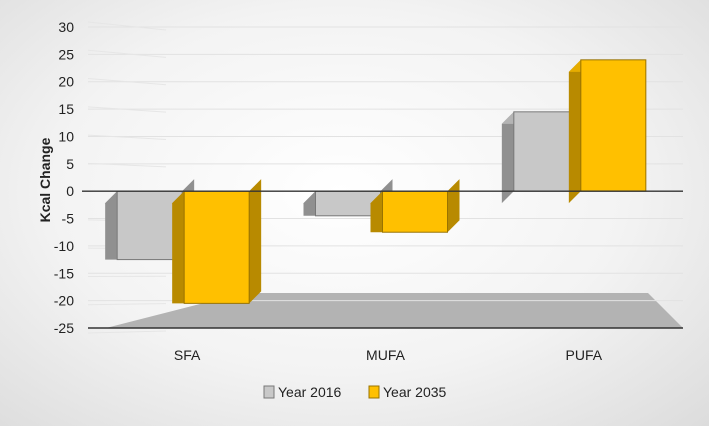  I want to click on y-tick-label: 0, so click(70, 191).